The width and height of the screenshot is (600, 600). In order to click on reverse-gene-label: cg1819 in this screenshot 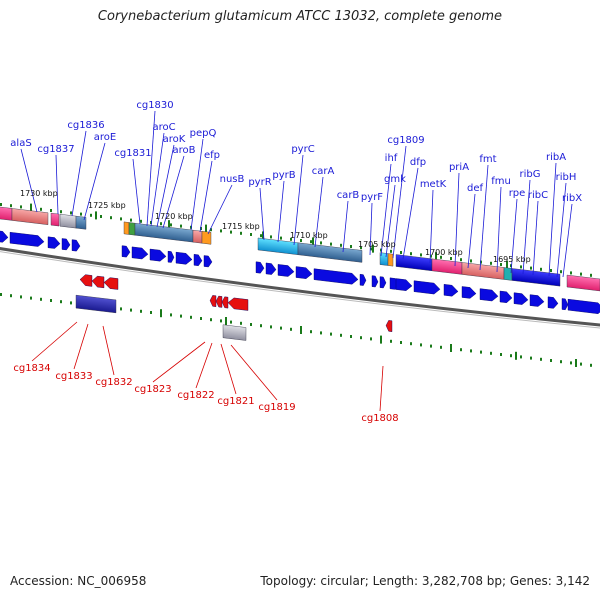, I will do `click(276, 407)`.